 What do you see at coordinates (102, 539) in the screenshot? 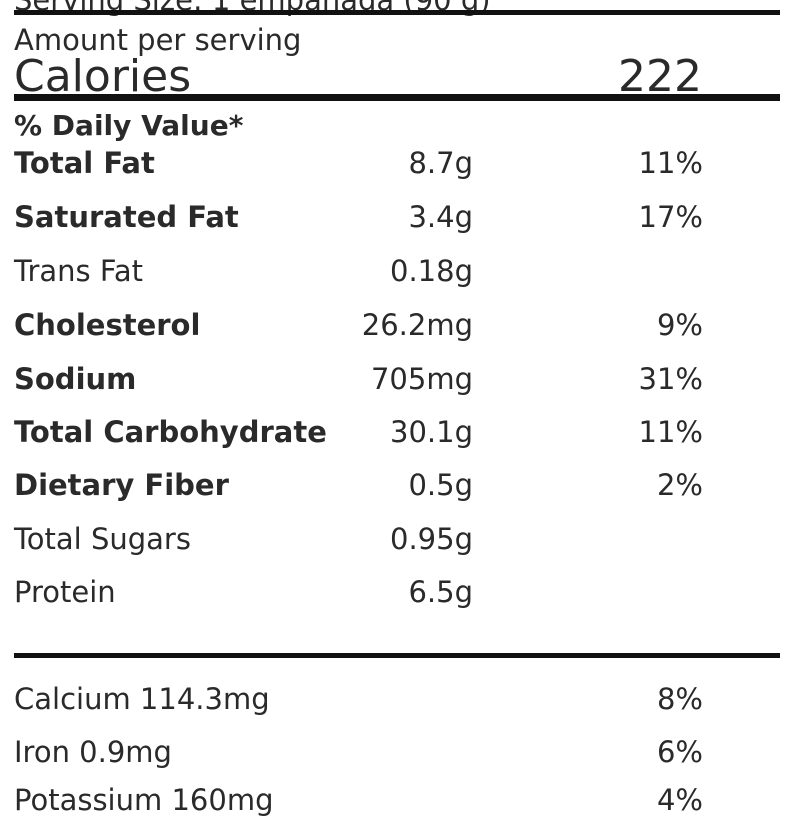
I see `nutrient-name: Total Sugars` at bounding box center [102, 539].